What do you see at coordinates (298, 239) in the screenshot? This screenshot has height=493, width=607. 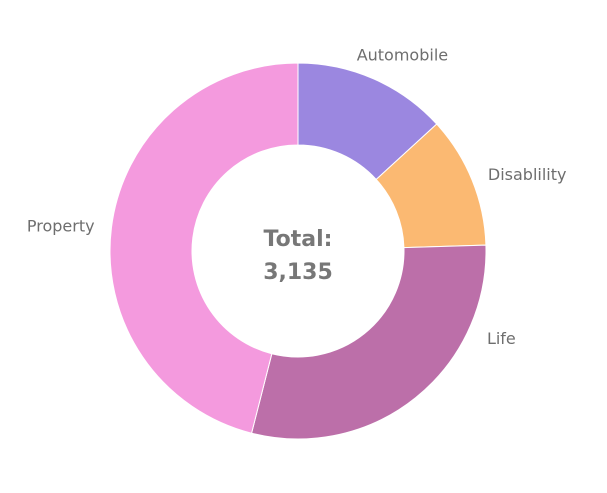 I see `center-total-label: Total:` at bounding box center [298, 239].